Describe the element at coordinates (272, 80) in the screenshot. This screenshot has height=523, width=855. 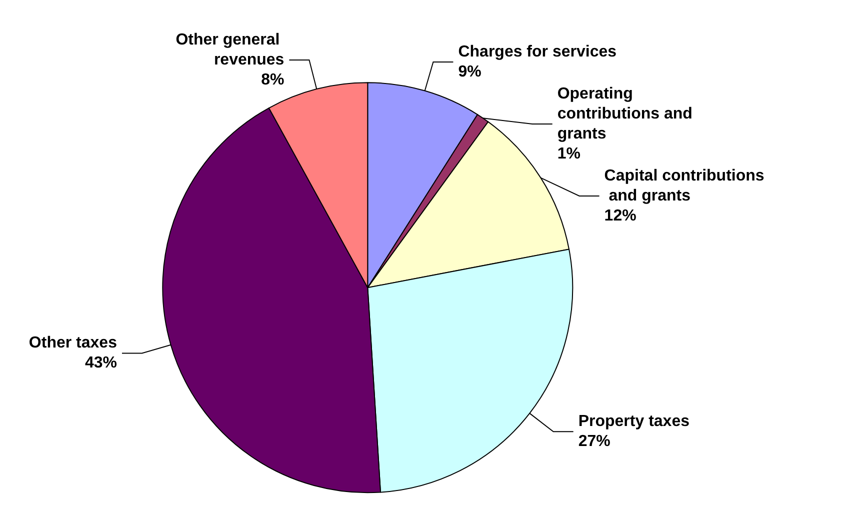
I see `data-label: 8%` at that location.